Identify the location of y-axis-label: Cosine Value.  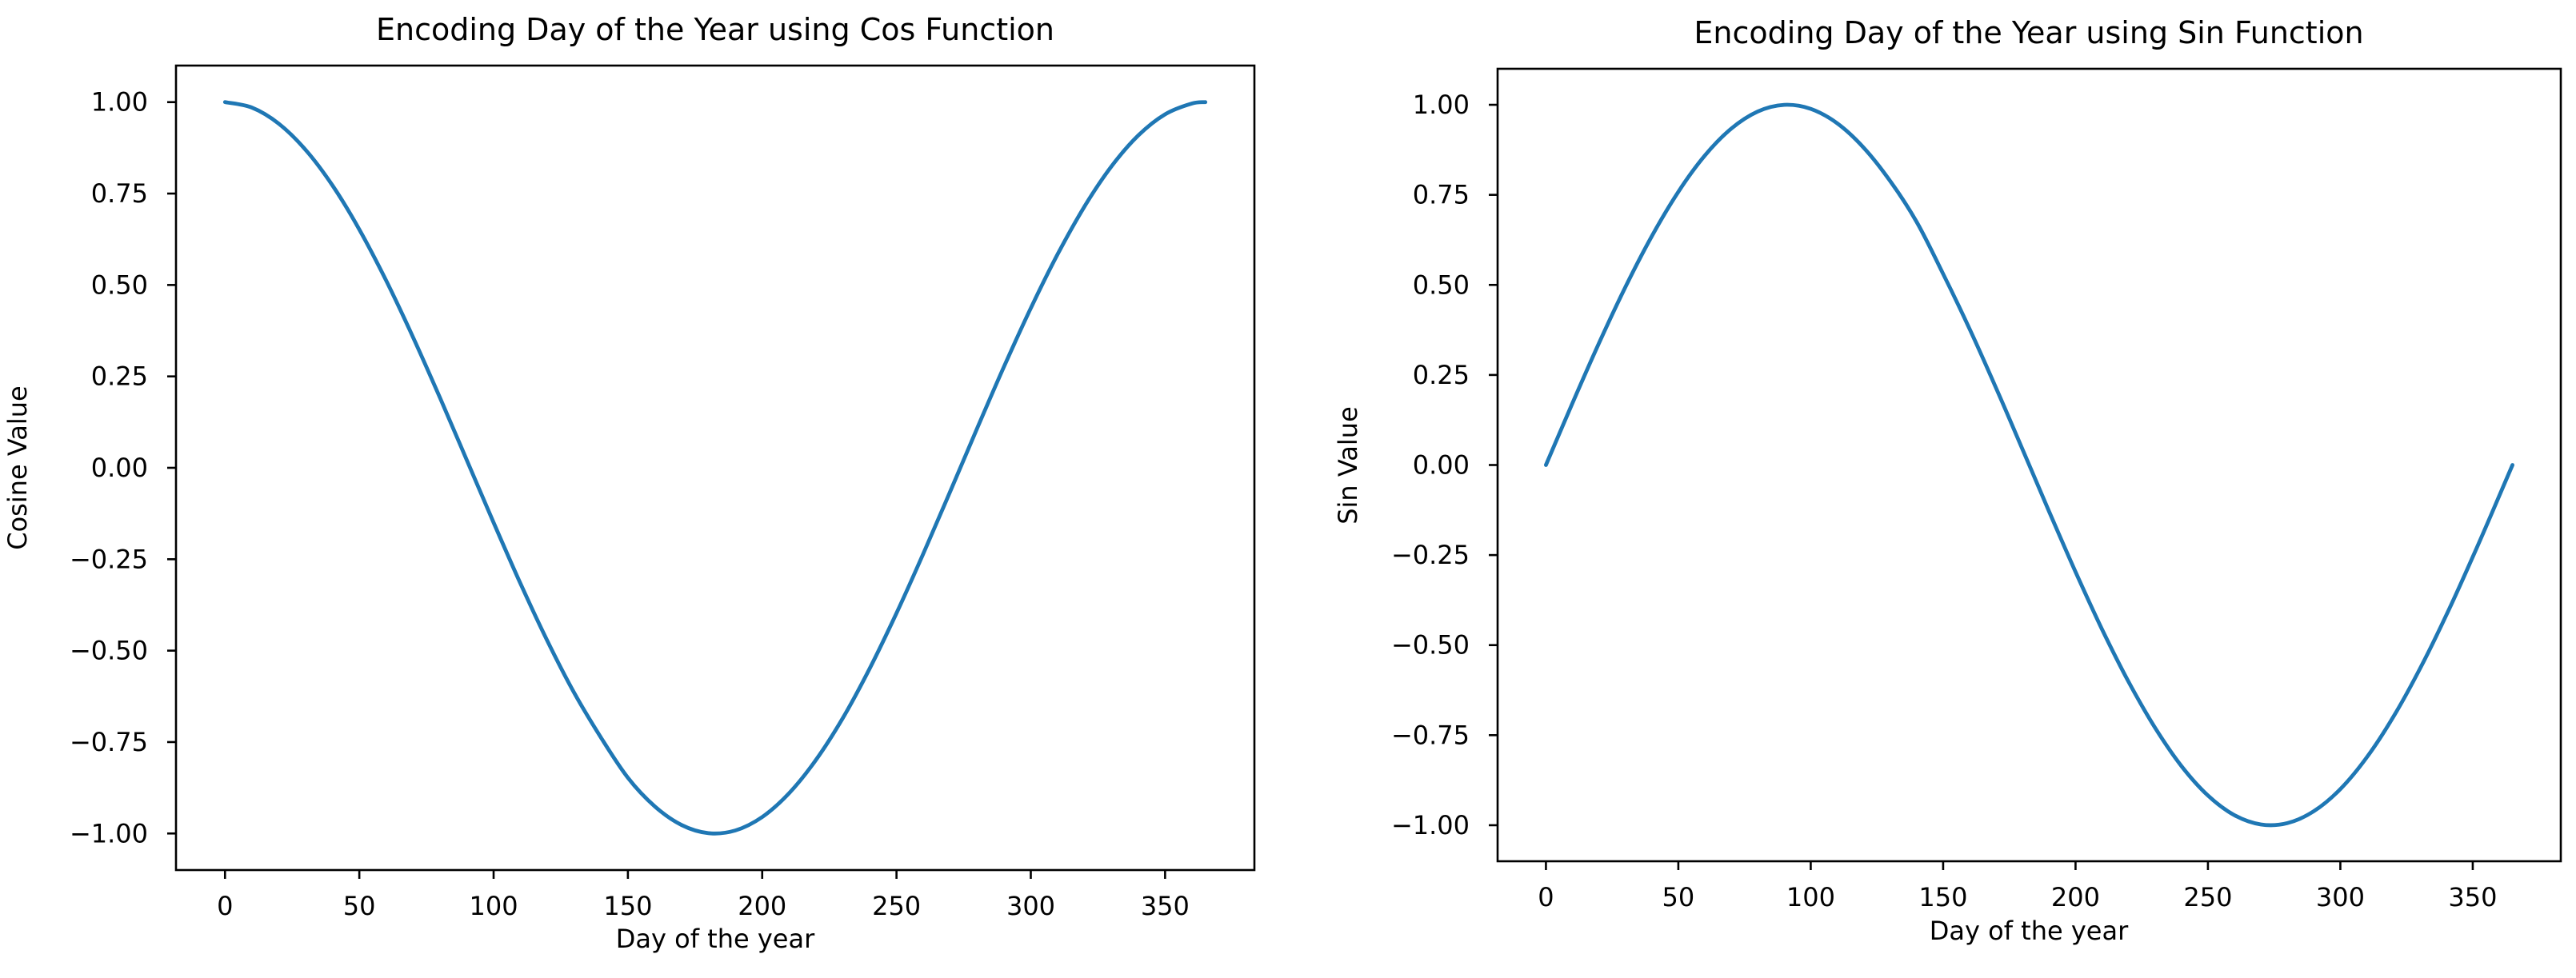
(17, 468).